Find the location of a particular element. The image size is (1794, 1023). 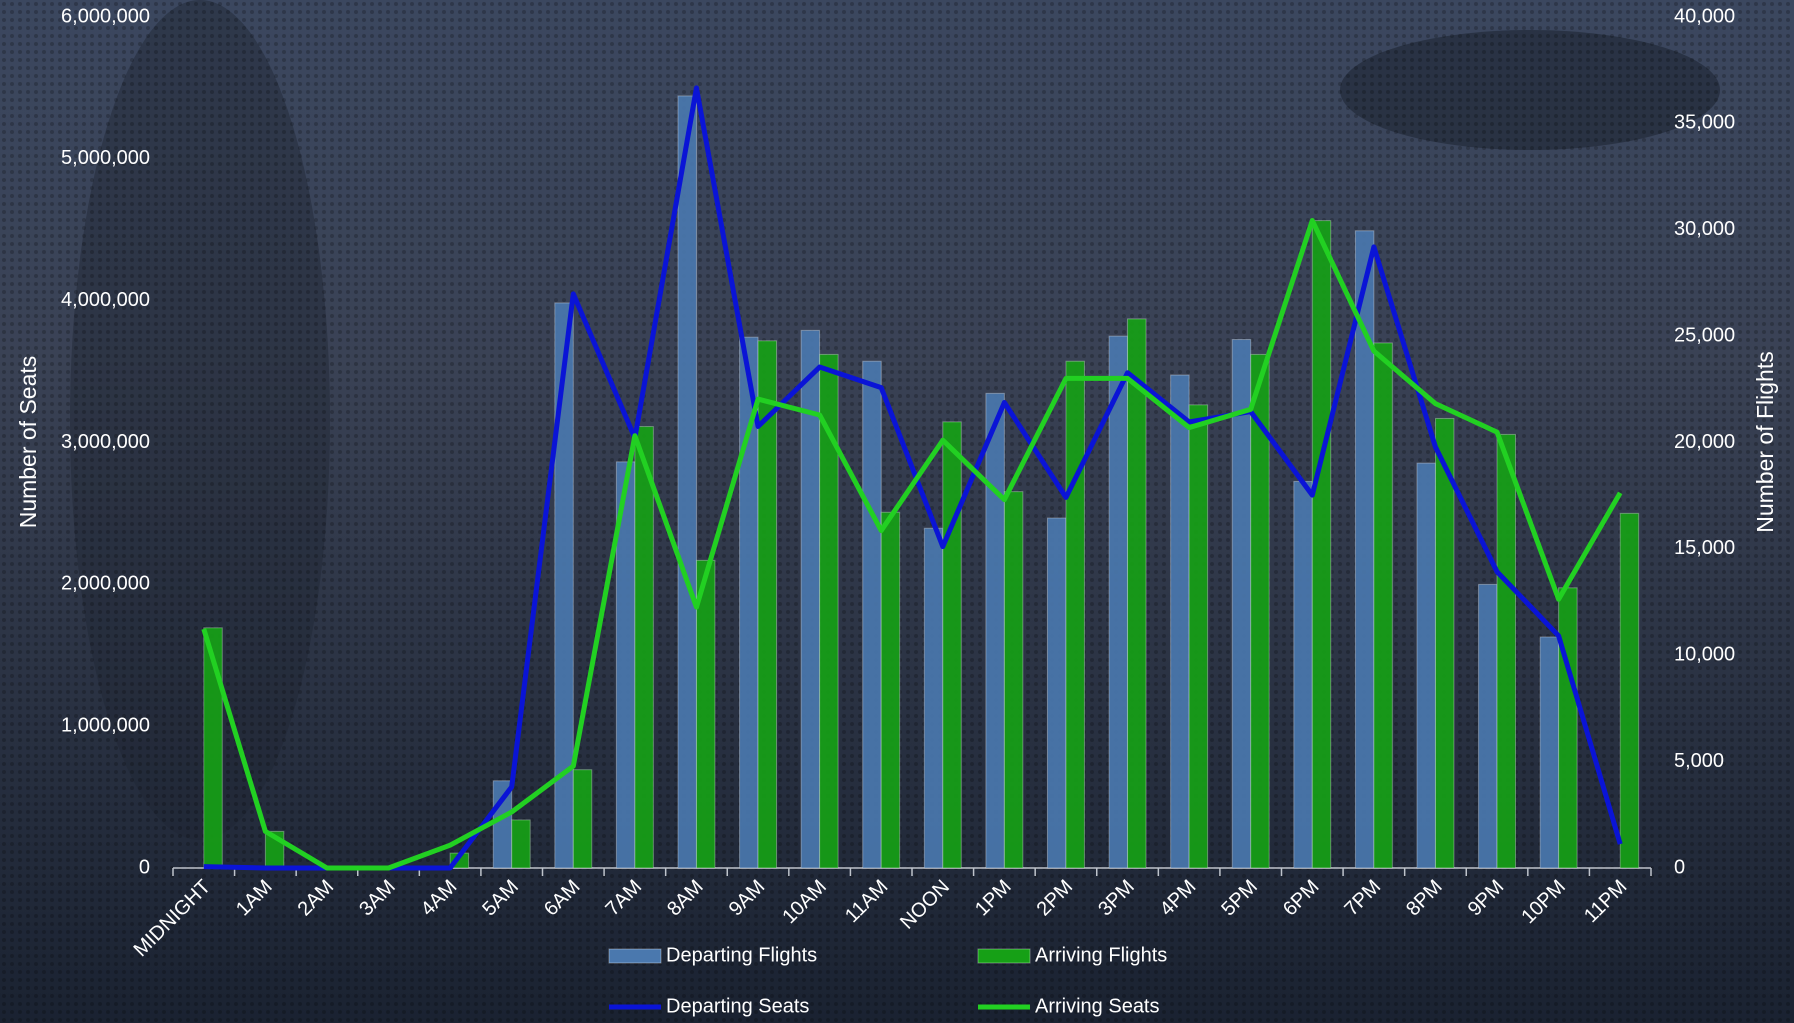

y2-tick-label: 0 is located at coordinates (1679, 867).